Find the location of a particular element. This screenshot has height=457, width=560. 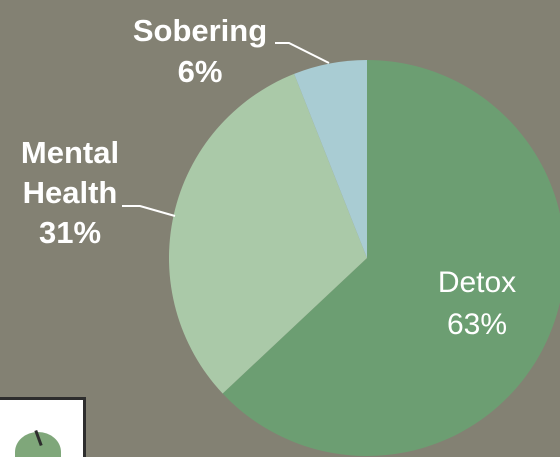

slice-label-mental-health-line1: Mental is located at coordinates (70, 152).